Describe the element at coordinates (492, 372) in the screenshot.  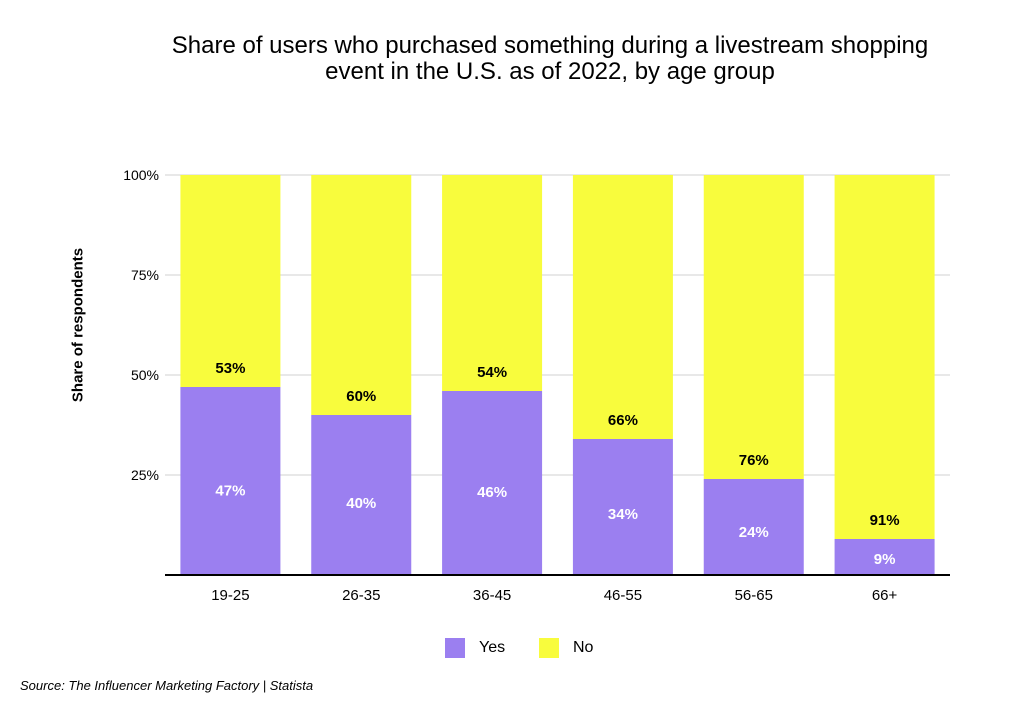
I see `data-label-no: 54%` at that location.